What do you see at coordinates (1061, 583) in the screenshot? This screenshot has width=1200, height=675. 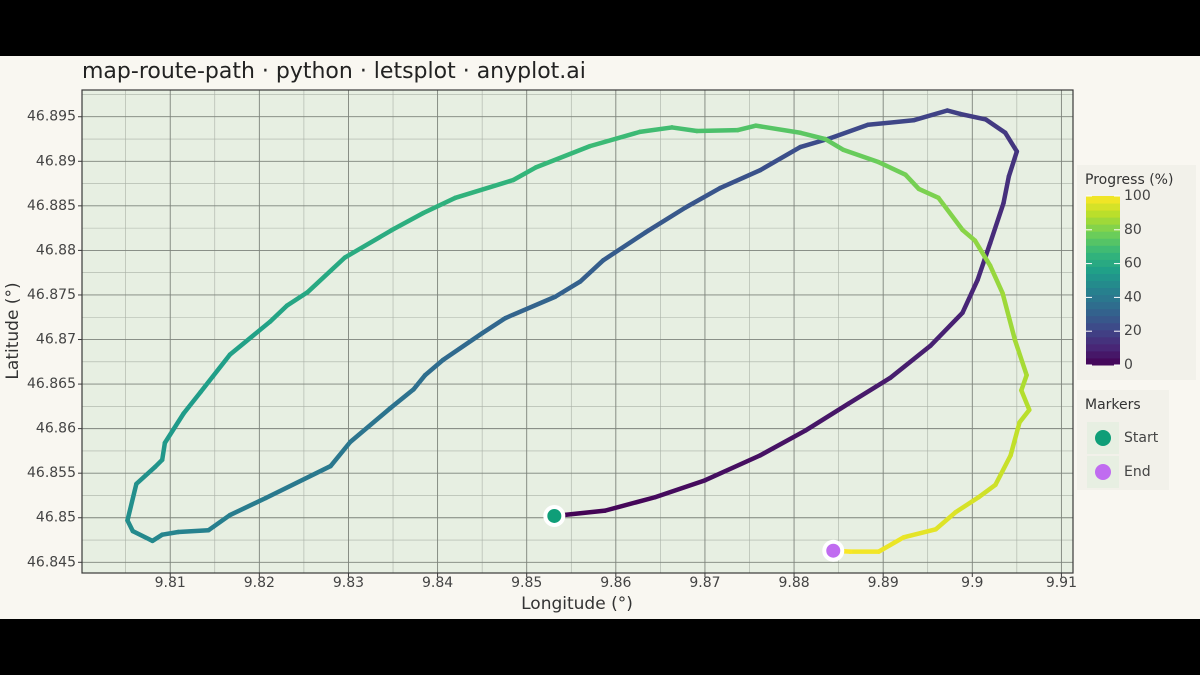 I see `x-tick-label: 9.91` at bounding box center [1061, 583].